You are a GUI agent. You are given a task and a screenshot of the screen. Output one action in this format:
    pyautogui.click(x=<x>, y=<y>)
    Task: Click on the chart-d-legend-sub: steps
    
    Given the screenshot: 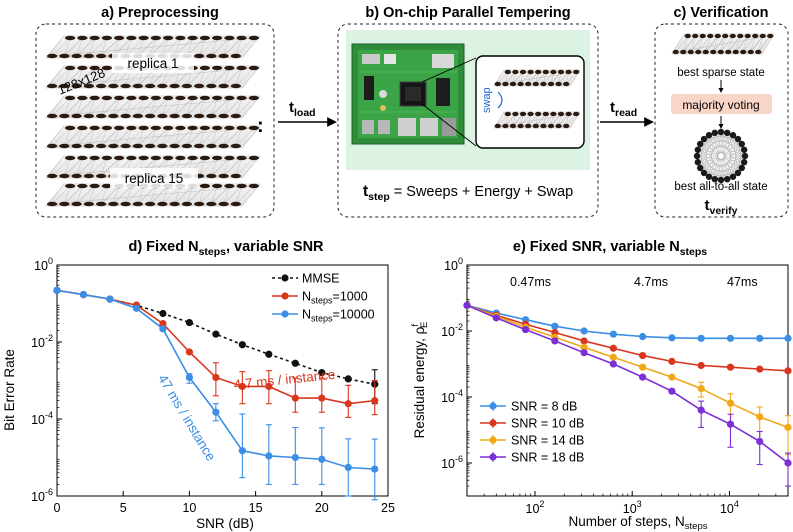 What is the action you would take?
    pyautogui.click(x=322, y=319)
    